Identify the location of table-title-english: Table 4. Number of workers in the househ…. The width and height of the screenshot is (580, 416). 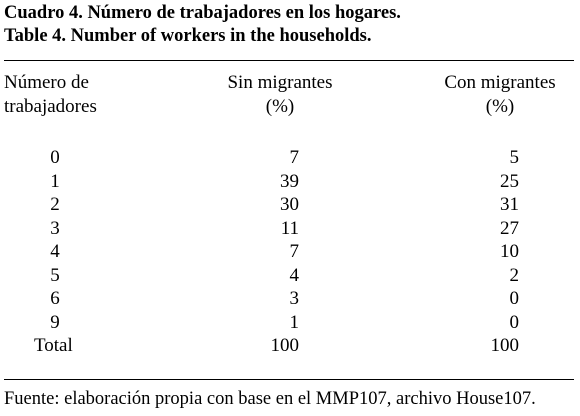
(188, 36).